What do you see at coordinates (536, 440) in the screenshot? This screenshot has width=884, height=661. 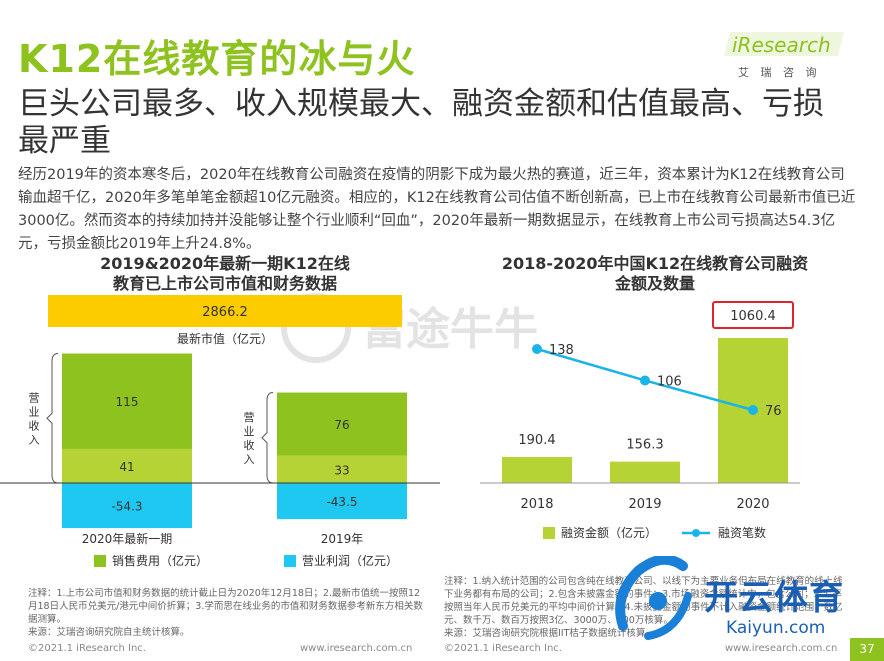 I see `data-label: 190.4` at bounding box center [536, 440].